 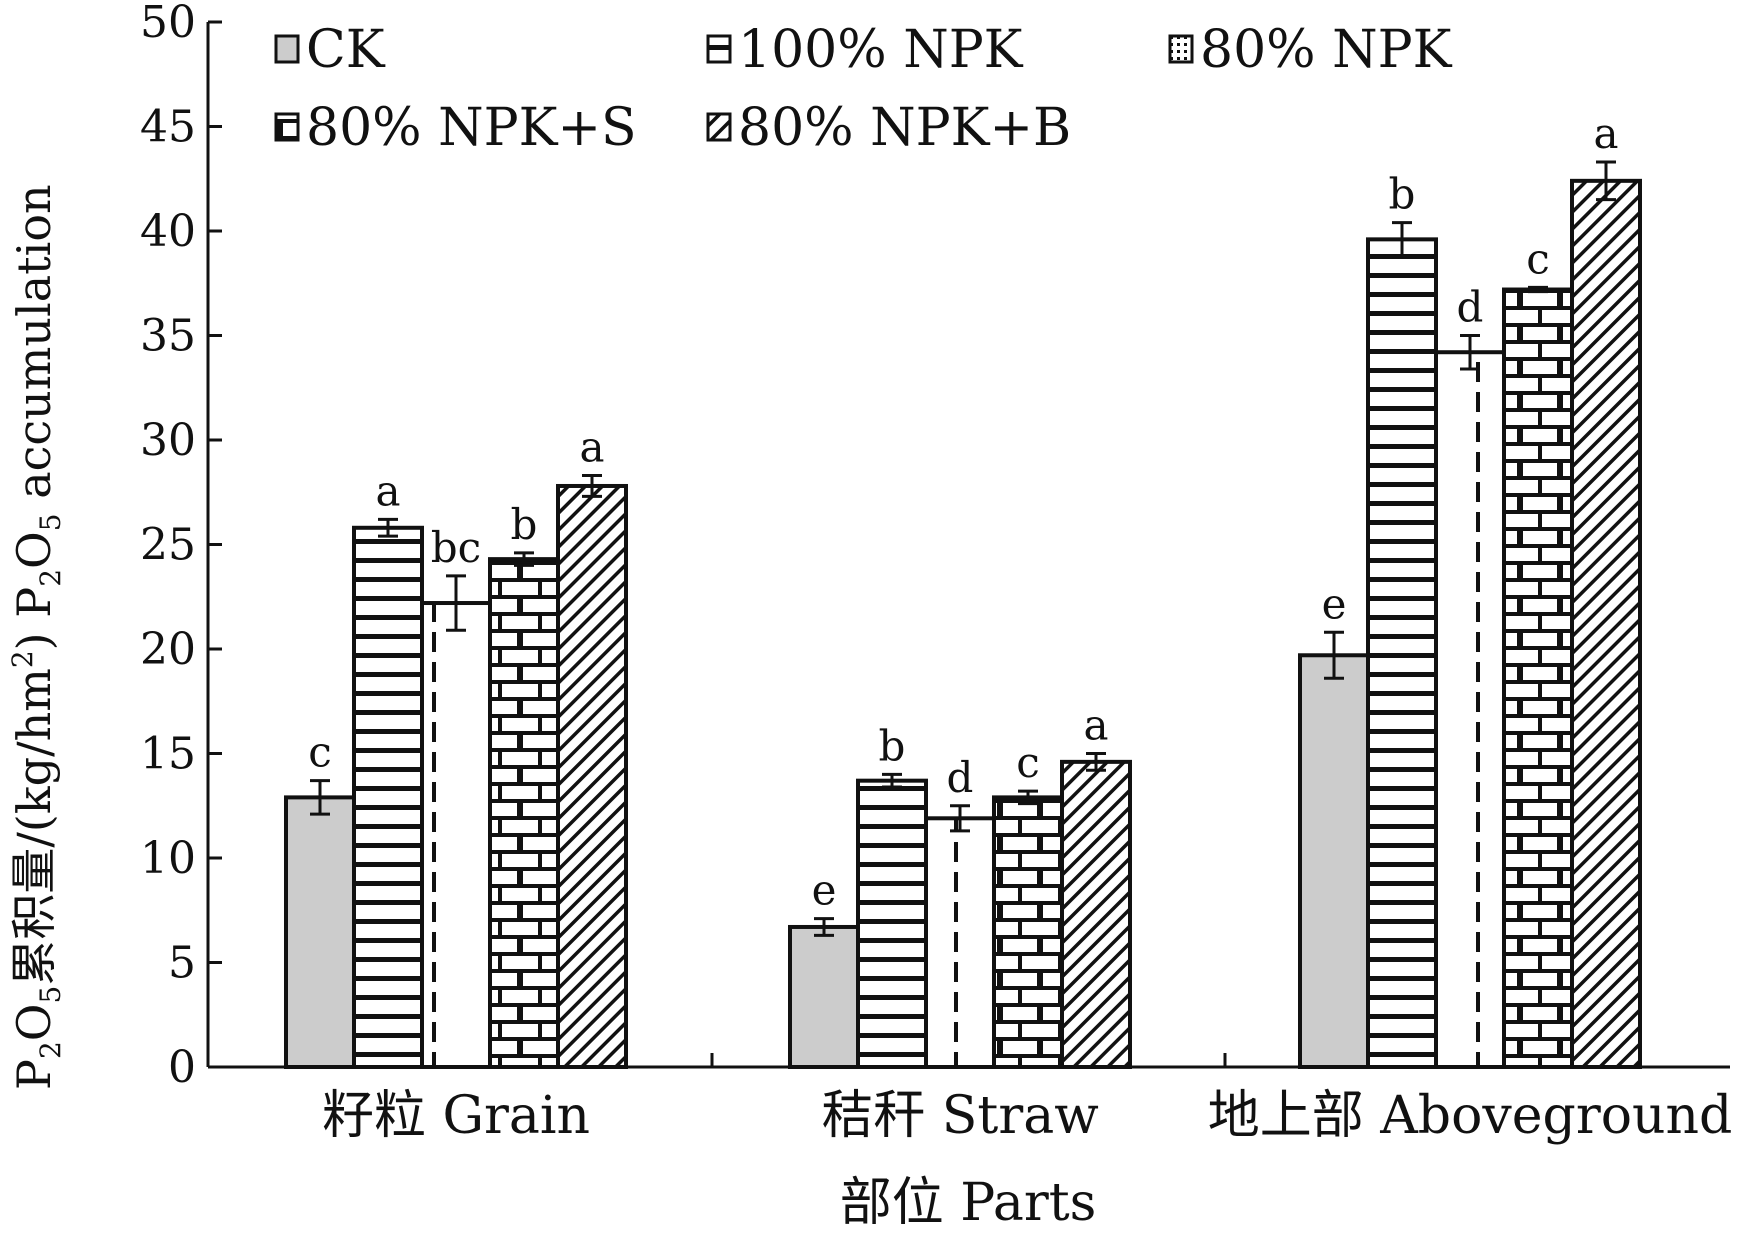 What do you see at coordinates (168, 754) in the screenshot?
I see `y-tick-label: 15` at bounding box center [168, 754].